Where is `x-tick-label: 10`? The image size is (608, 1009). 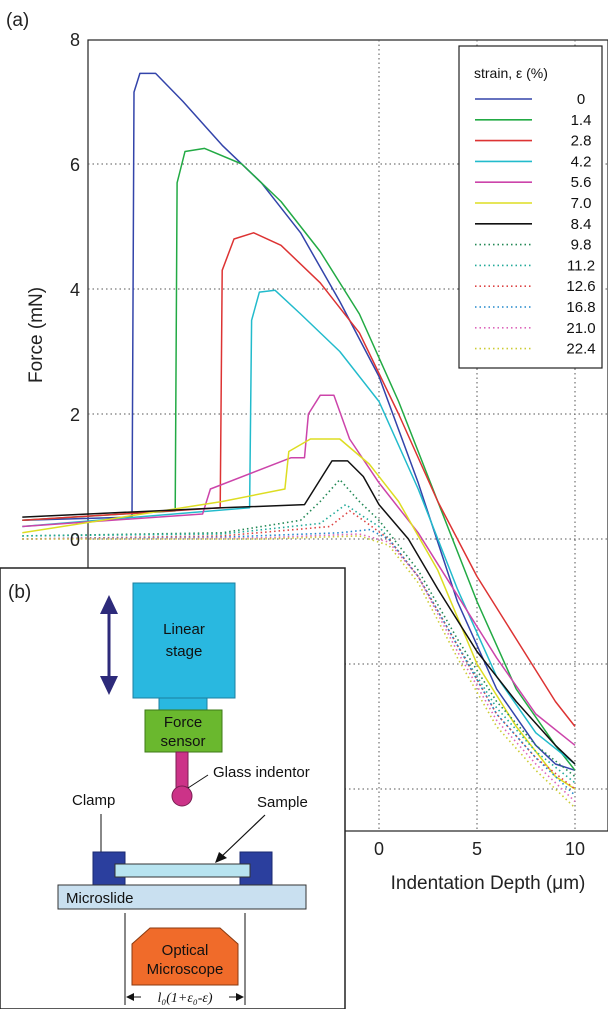
x-tick-label: 10 is located at coordinates (575, 849).